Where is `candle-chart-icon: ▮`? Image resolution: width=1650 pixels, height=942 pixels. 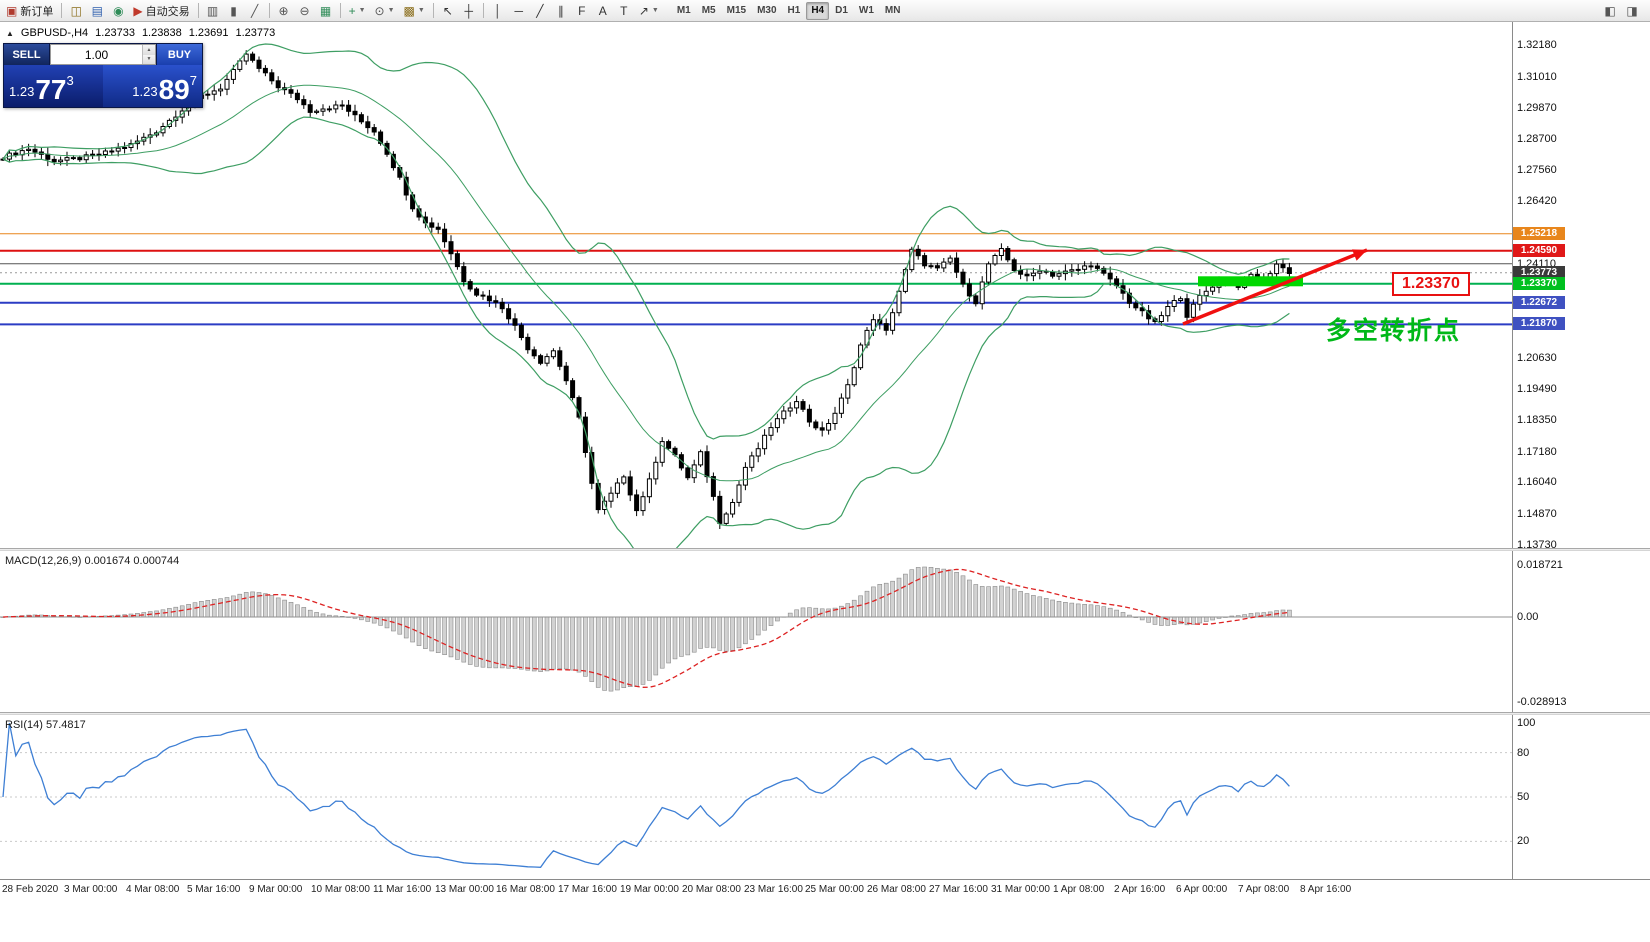
candle-chart-icon: ▮ is located at coordinates (233, 10).